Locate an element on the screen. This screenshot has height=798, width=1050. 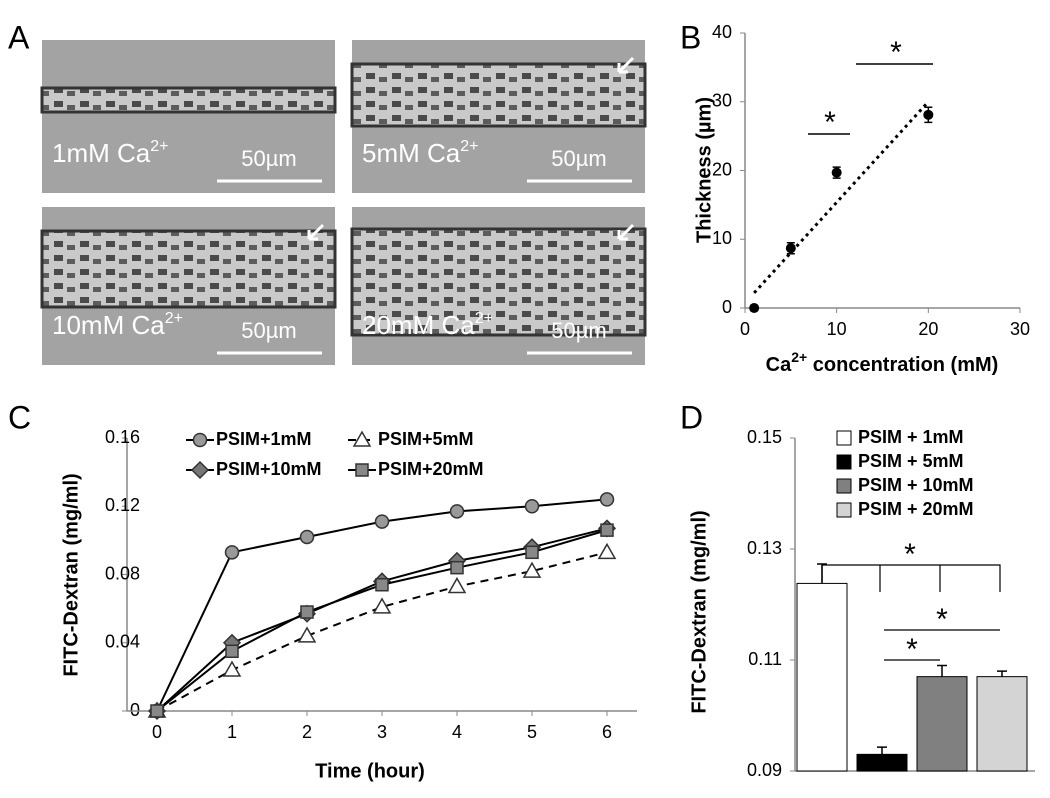
image-label: 10mM Ca2+ is located at coordinates (117, 325).